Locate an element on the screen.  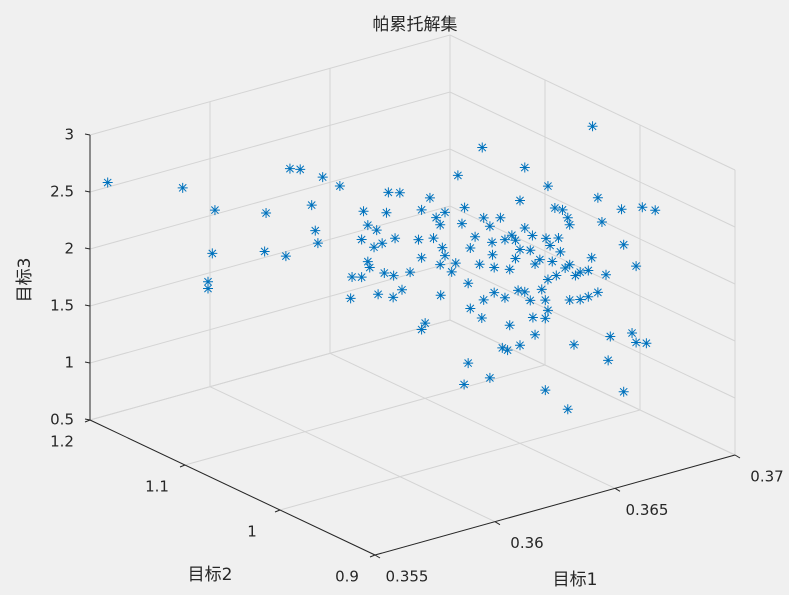
x-tick-label: 0.36 is located at coordinates (526, 543).